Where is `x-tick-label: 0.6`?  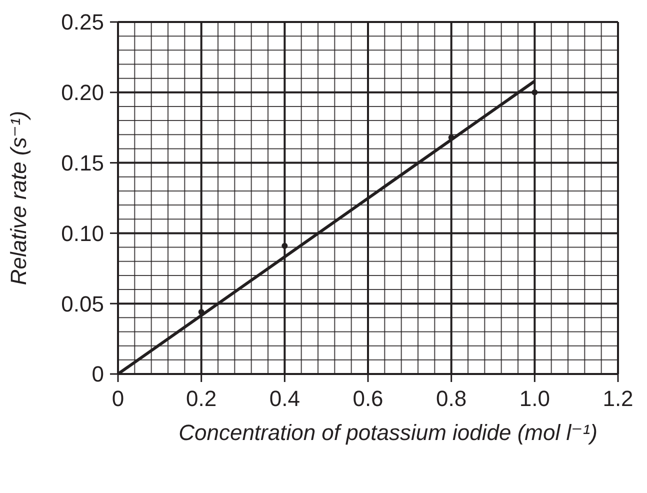 x-tick-label: 0.6 is located at coordinates (368, 398).